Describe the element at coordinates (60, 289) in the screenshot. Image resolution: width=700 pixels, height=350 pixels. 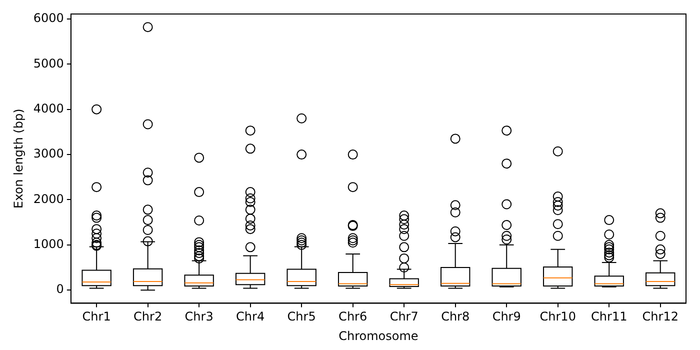
I see `y-tick-label: 0` at that location.